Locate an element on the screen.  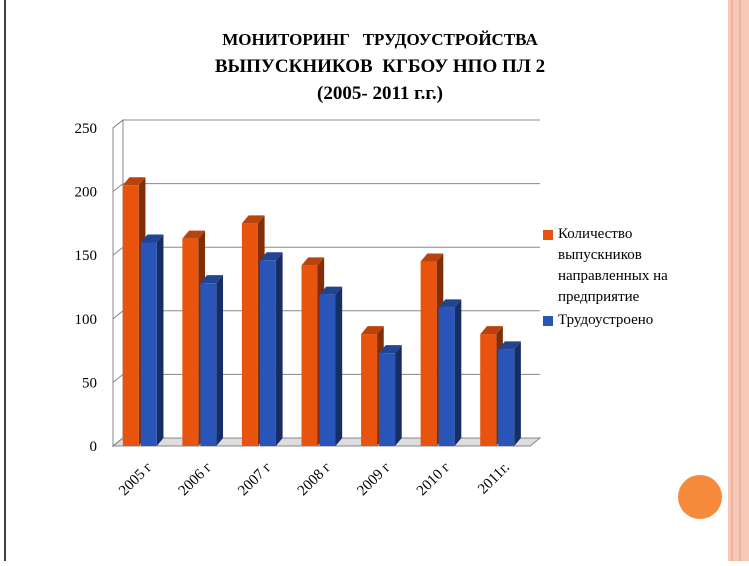
y-tick-label: 0 is located at coordinates (94, 447).